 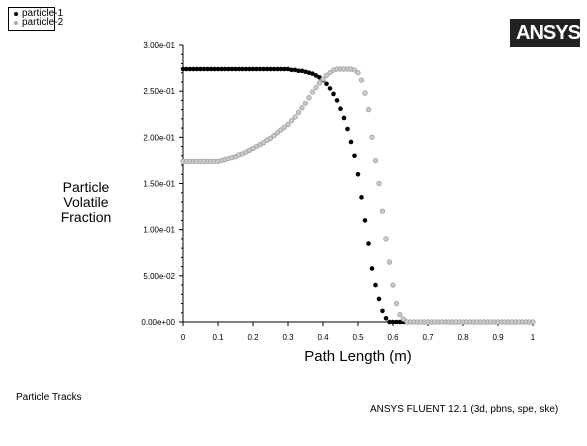 What do you see at coordinates (183, 337) in the screenshot?
I see `x-tick-label: 0` at bounding box center [183, 337].